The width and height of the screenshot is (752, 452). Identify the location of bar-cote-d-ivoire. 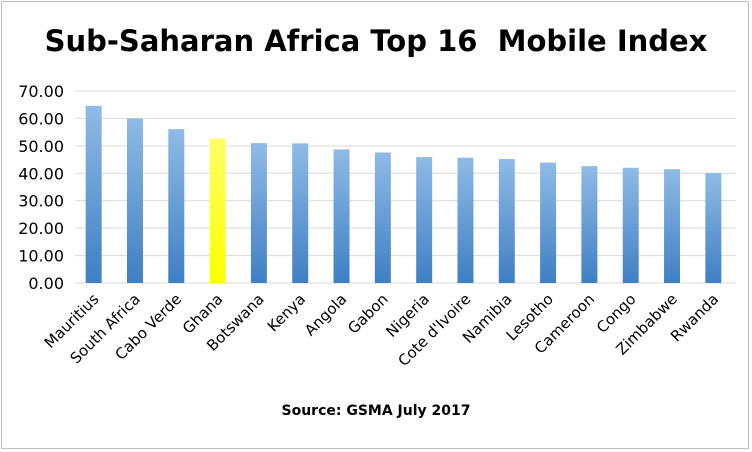
(465, 220).